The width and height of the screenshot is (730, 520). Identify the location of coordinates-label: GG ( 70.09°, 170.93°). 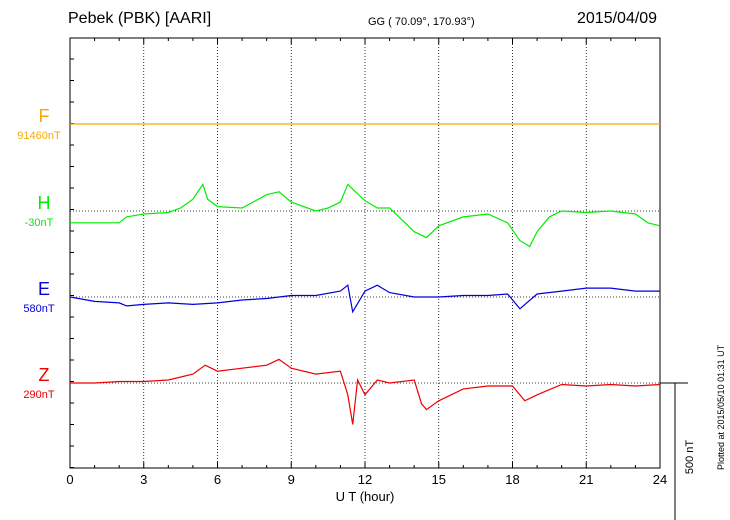
(421, 22).